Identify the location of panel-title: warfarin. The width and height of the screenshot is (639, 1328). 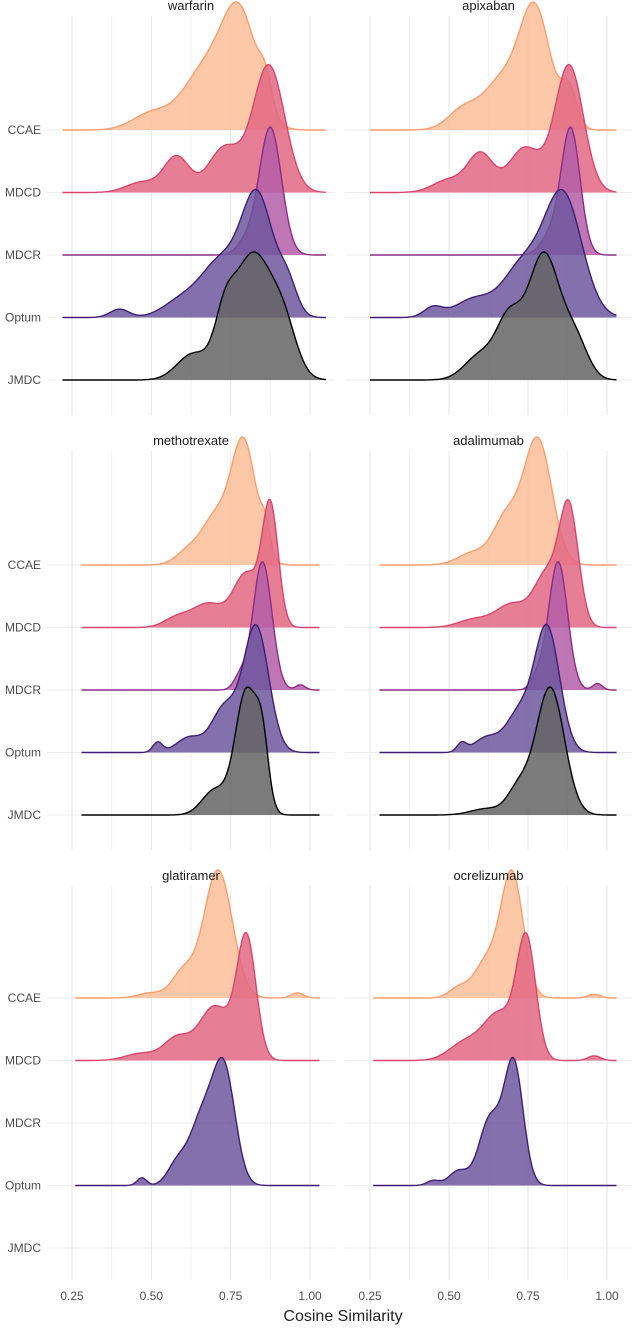
(190, 6).